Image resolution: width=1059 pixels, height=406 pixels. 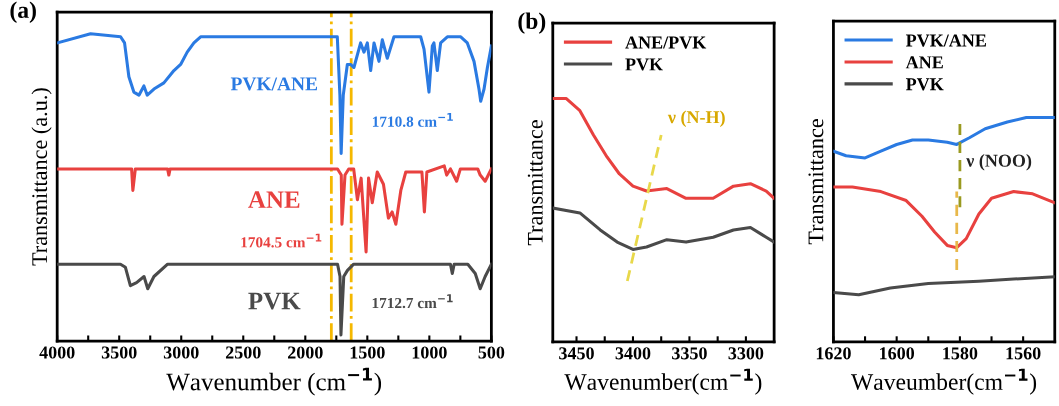 What do you see at coordinates (491, 352) in the screenshot?
I see `x-tick-label: 500` at bounding box center [491, 352].